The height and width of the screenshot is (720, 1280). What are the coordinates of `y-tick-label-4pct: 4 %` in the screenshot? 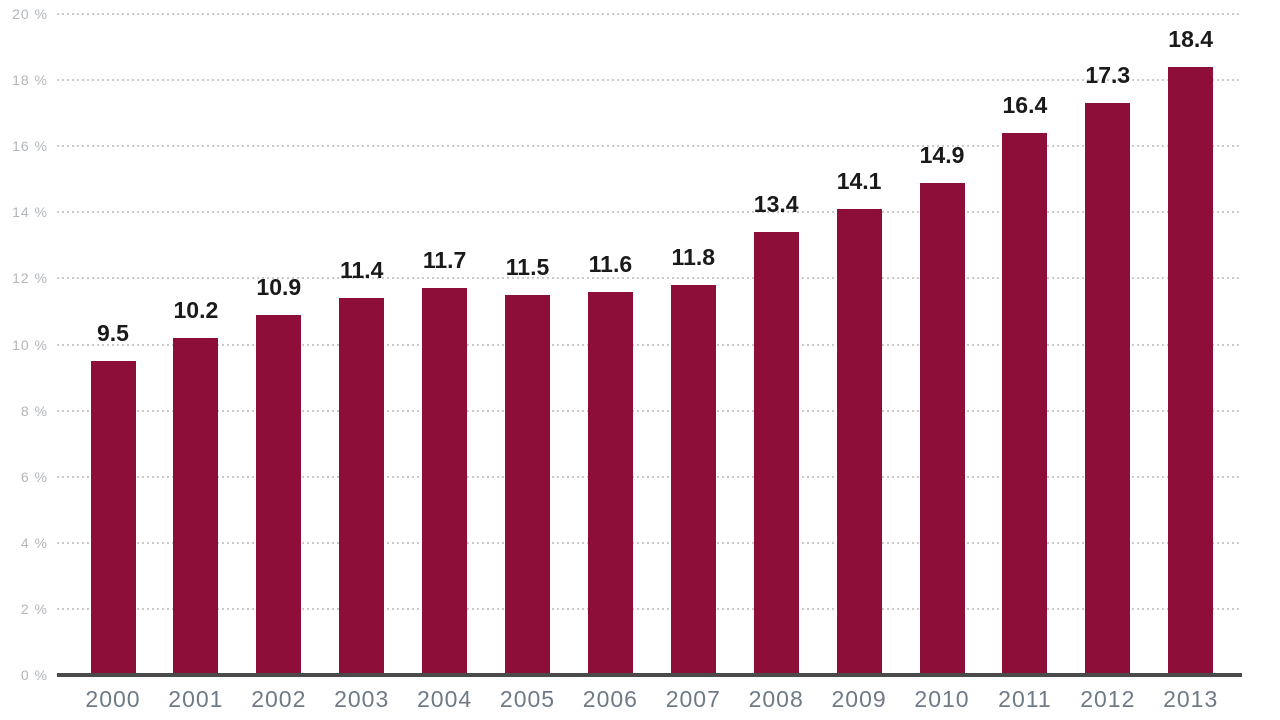 It's located at (34, 542).